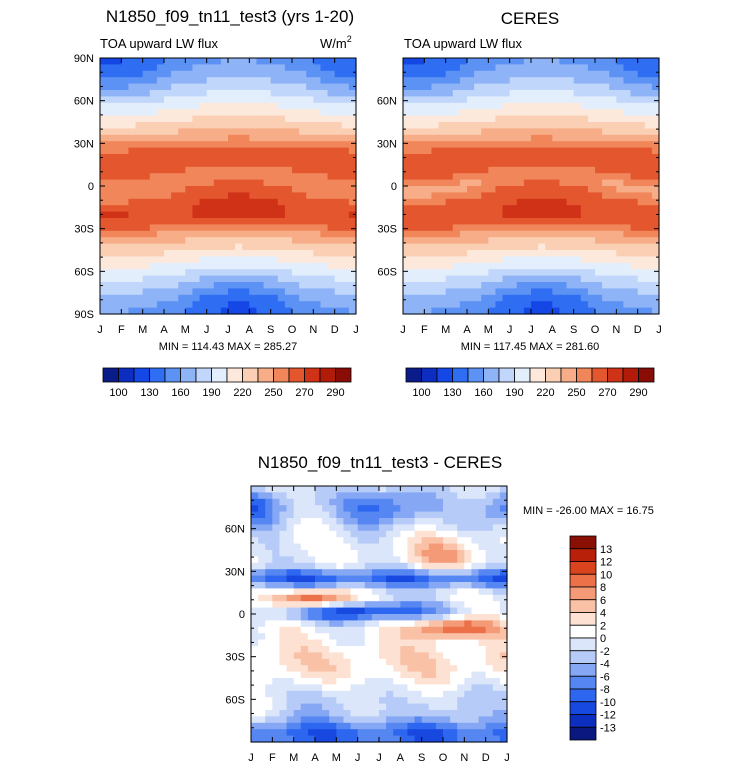 The image size is (733, 773). I want to click on month-tick-label: J, so click(531, 330).